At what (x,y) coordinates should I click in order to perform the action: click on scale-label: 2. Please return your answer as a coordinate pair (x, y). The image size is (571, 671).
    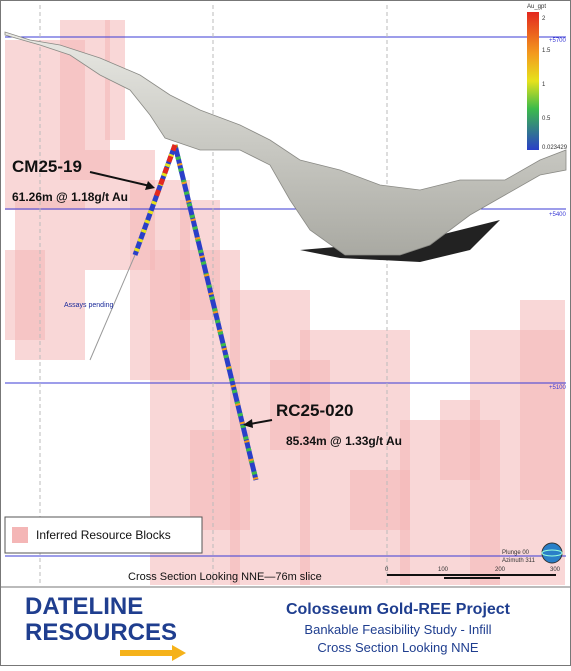
    Looking at the image, I should click on (544, 19).